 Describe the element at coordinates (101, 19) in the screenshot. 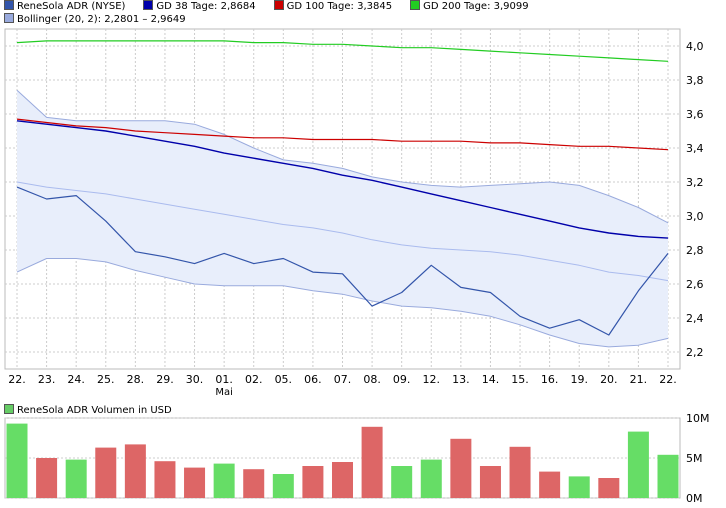

I see `legend-label-bollinger: Bollinger (20, 2): 2,2801 – 2,9649` at that location.